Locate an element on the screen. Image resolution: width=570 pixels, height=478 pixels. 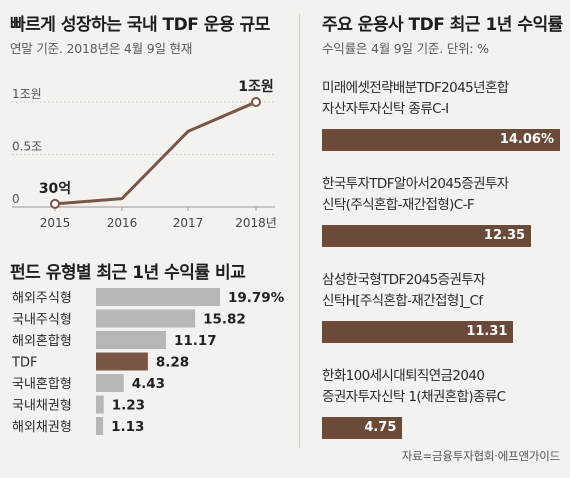
growth-line-chart: 0 0.5조 1조원 2015 2016 2017 2018년 30억 1조원 is located at coordinates (144, 154).